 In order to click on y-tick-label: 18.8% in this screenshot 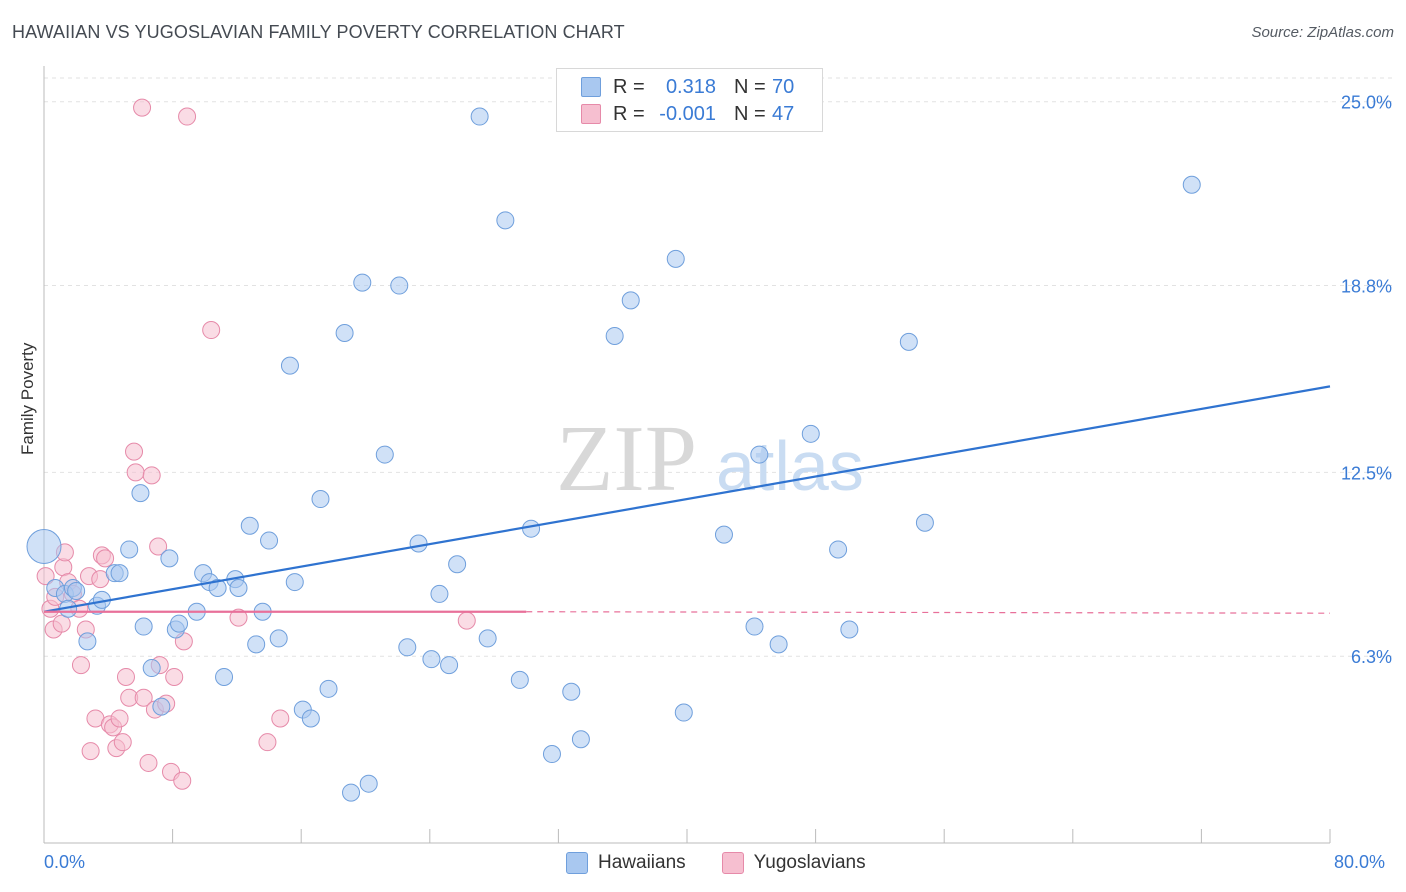, I will do `click(1366, 287)`.